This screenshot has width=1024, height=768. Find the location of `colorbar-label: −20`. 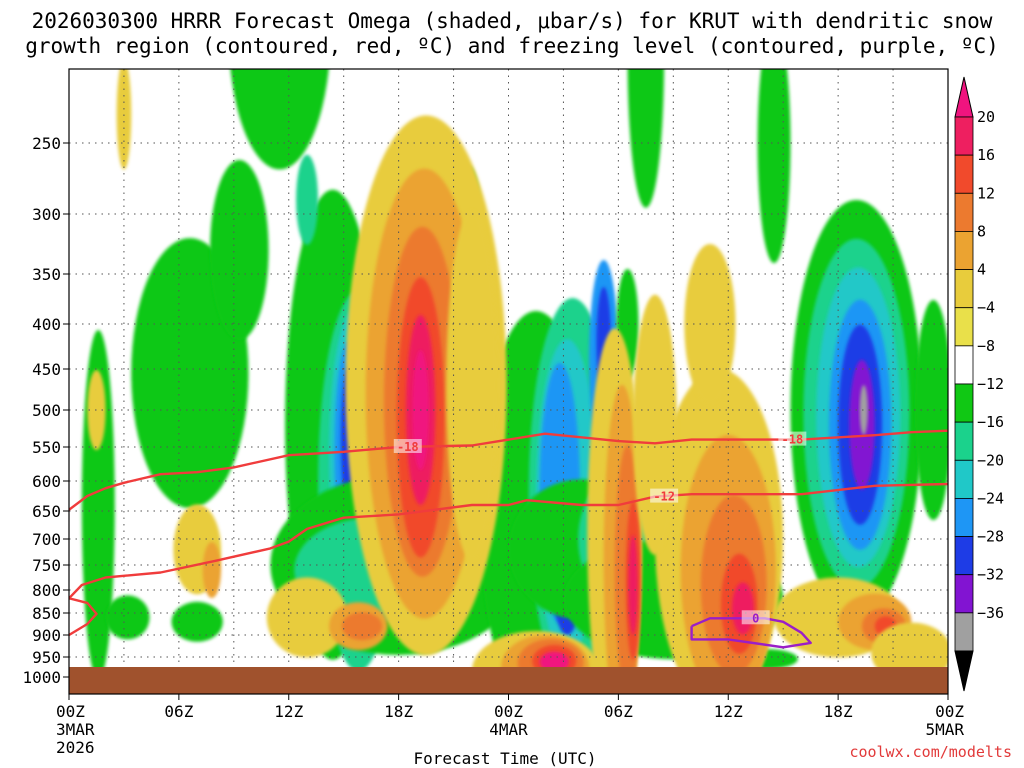

colorbar-label: −20 is located at coordinates (990, 460).